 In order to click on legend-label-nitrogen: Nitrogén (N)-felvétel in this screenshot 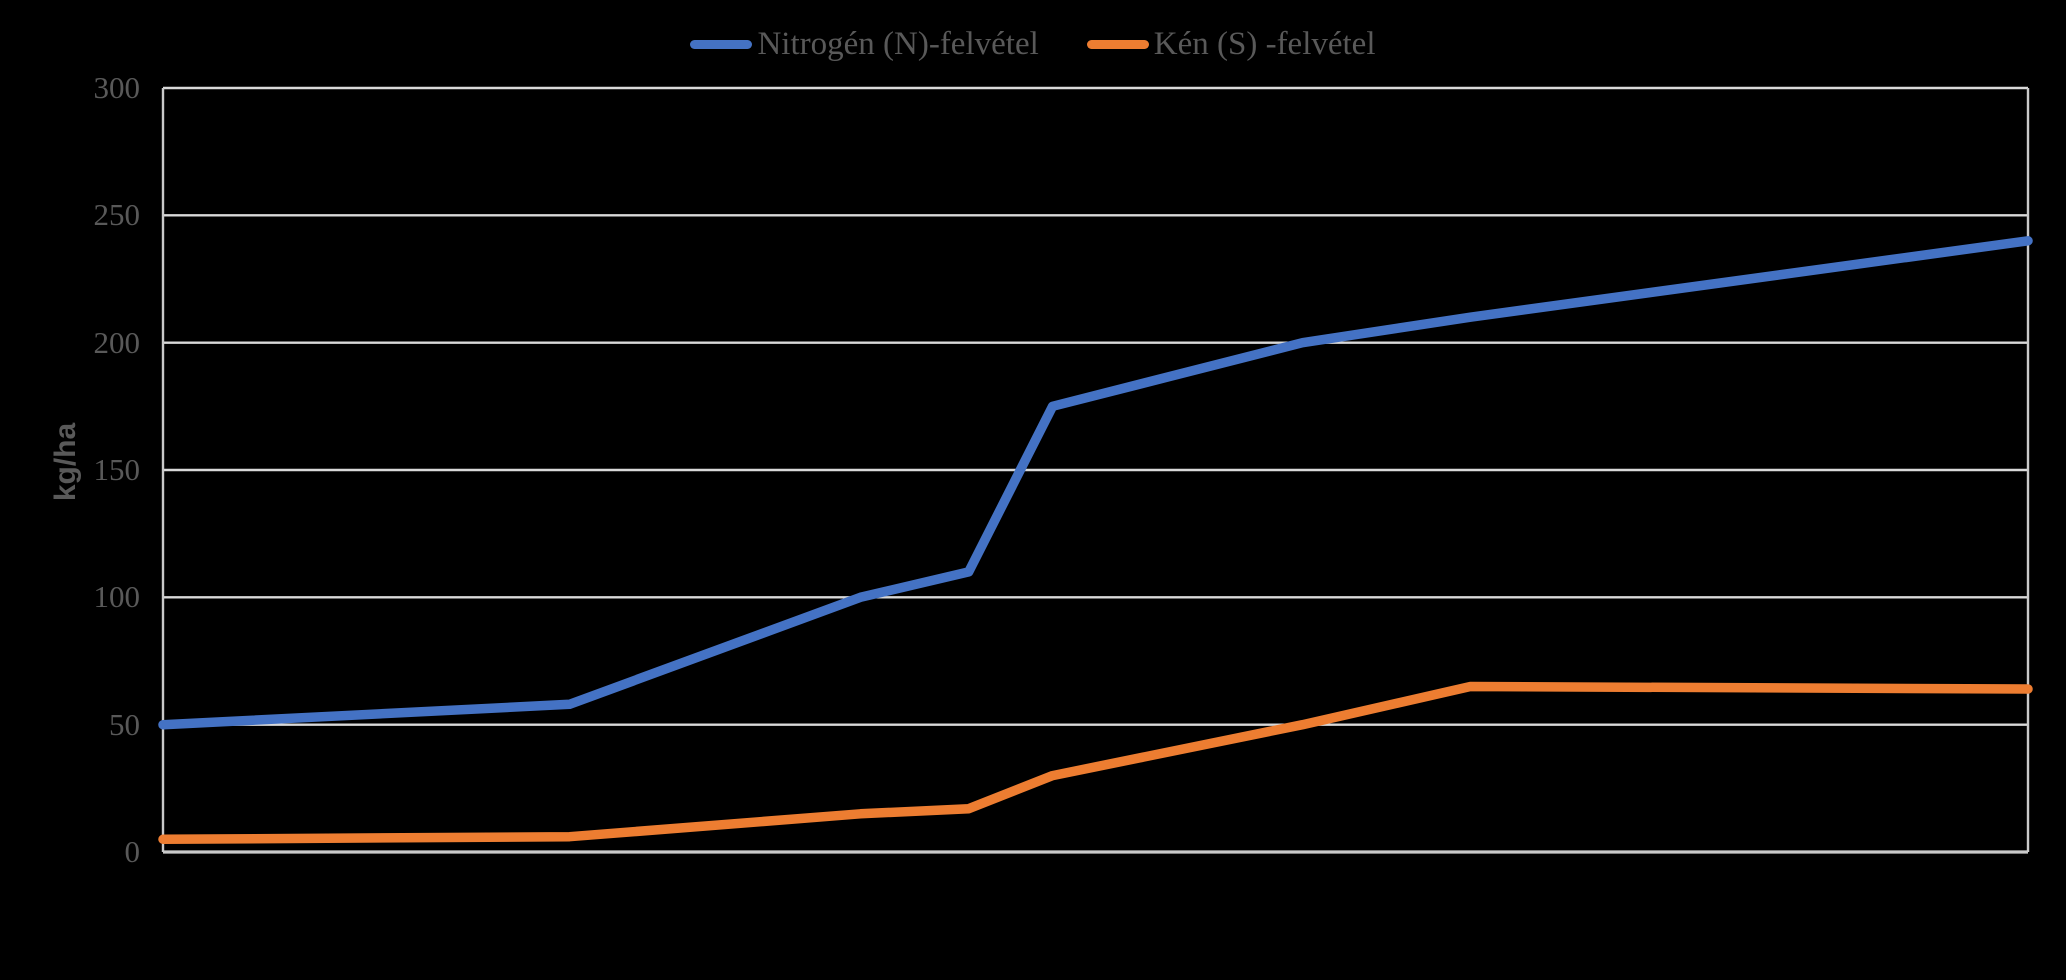, I will do `click(898, 43)`.